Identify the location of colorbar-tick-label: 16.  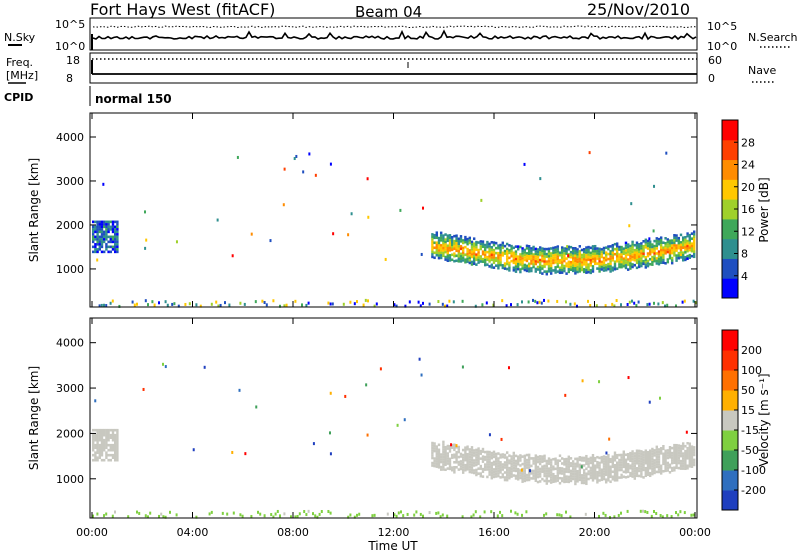
(748, 209).